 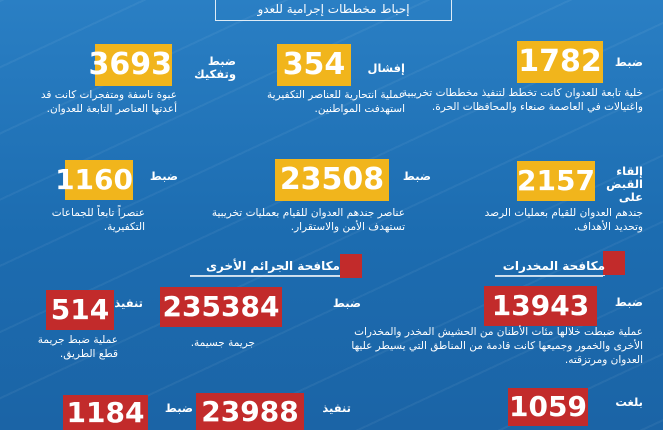 What do you see at coordinates (549, 276) in the screenshot?
I see `drugs-underline` at bounding box center [549, 276].